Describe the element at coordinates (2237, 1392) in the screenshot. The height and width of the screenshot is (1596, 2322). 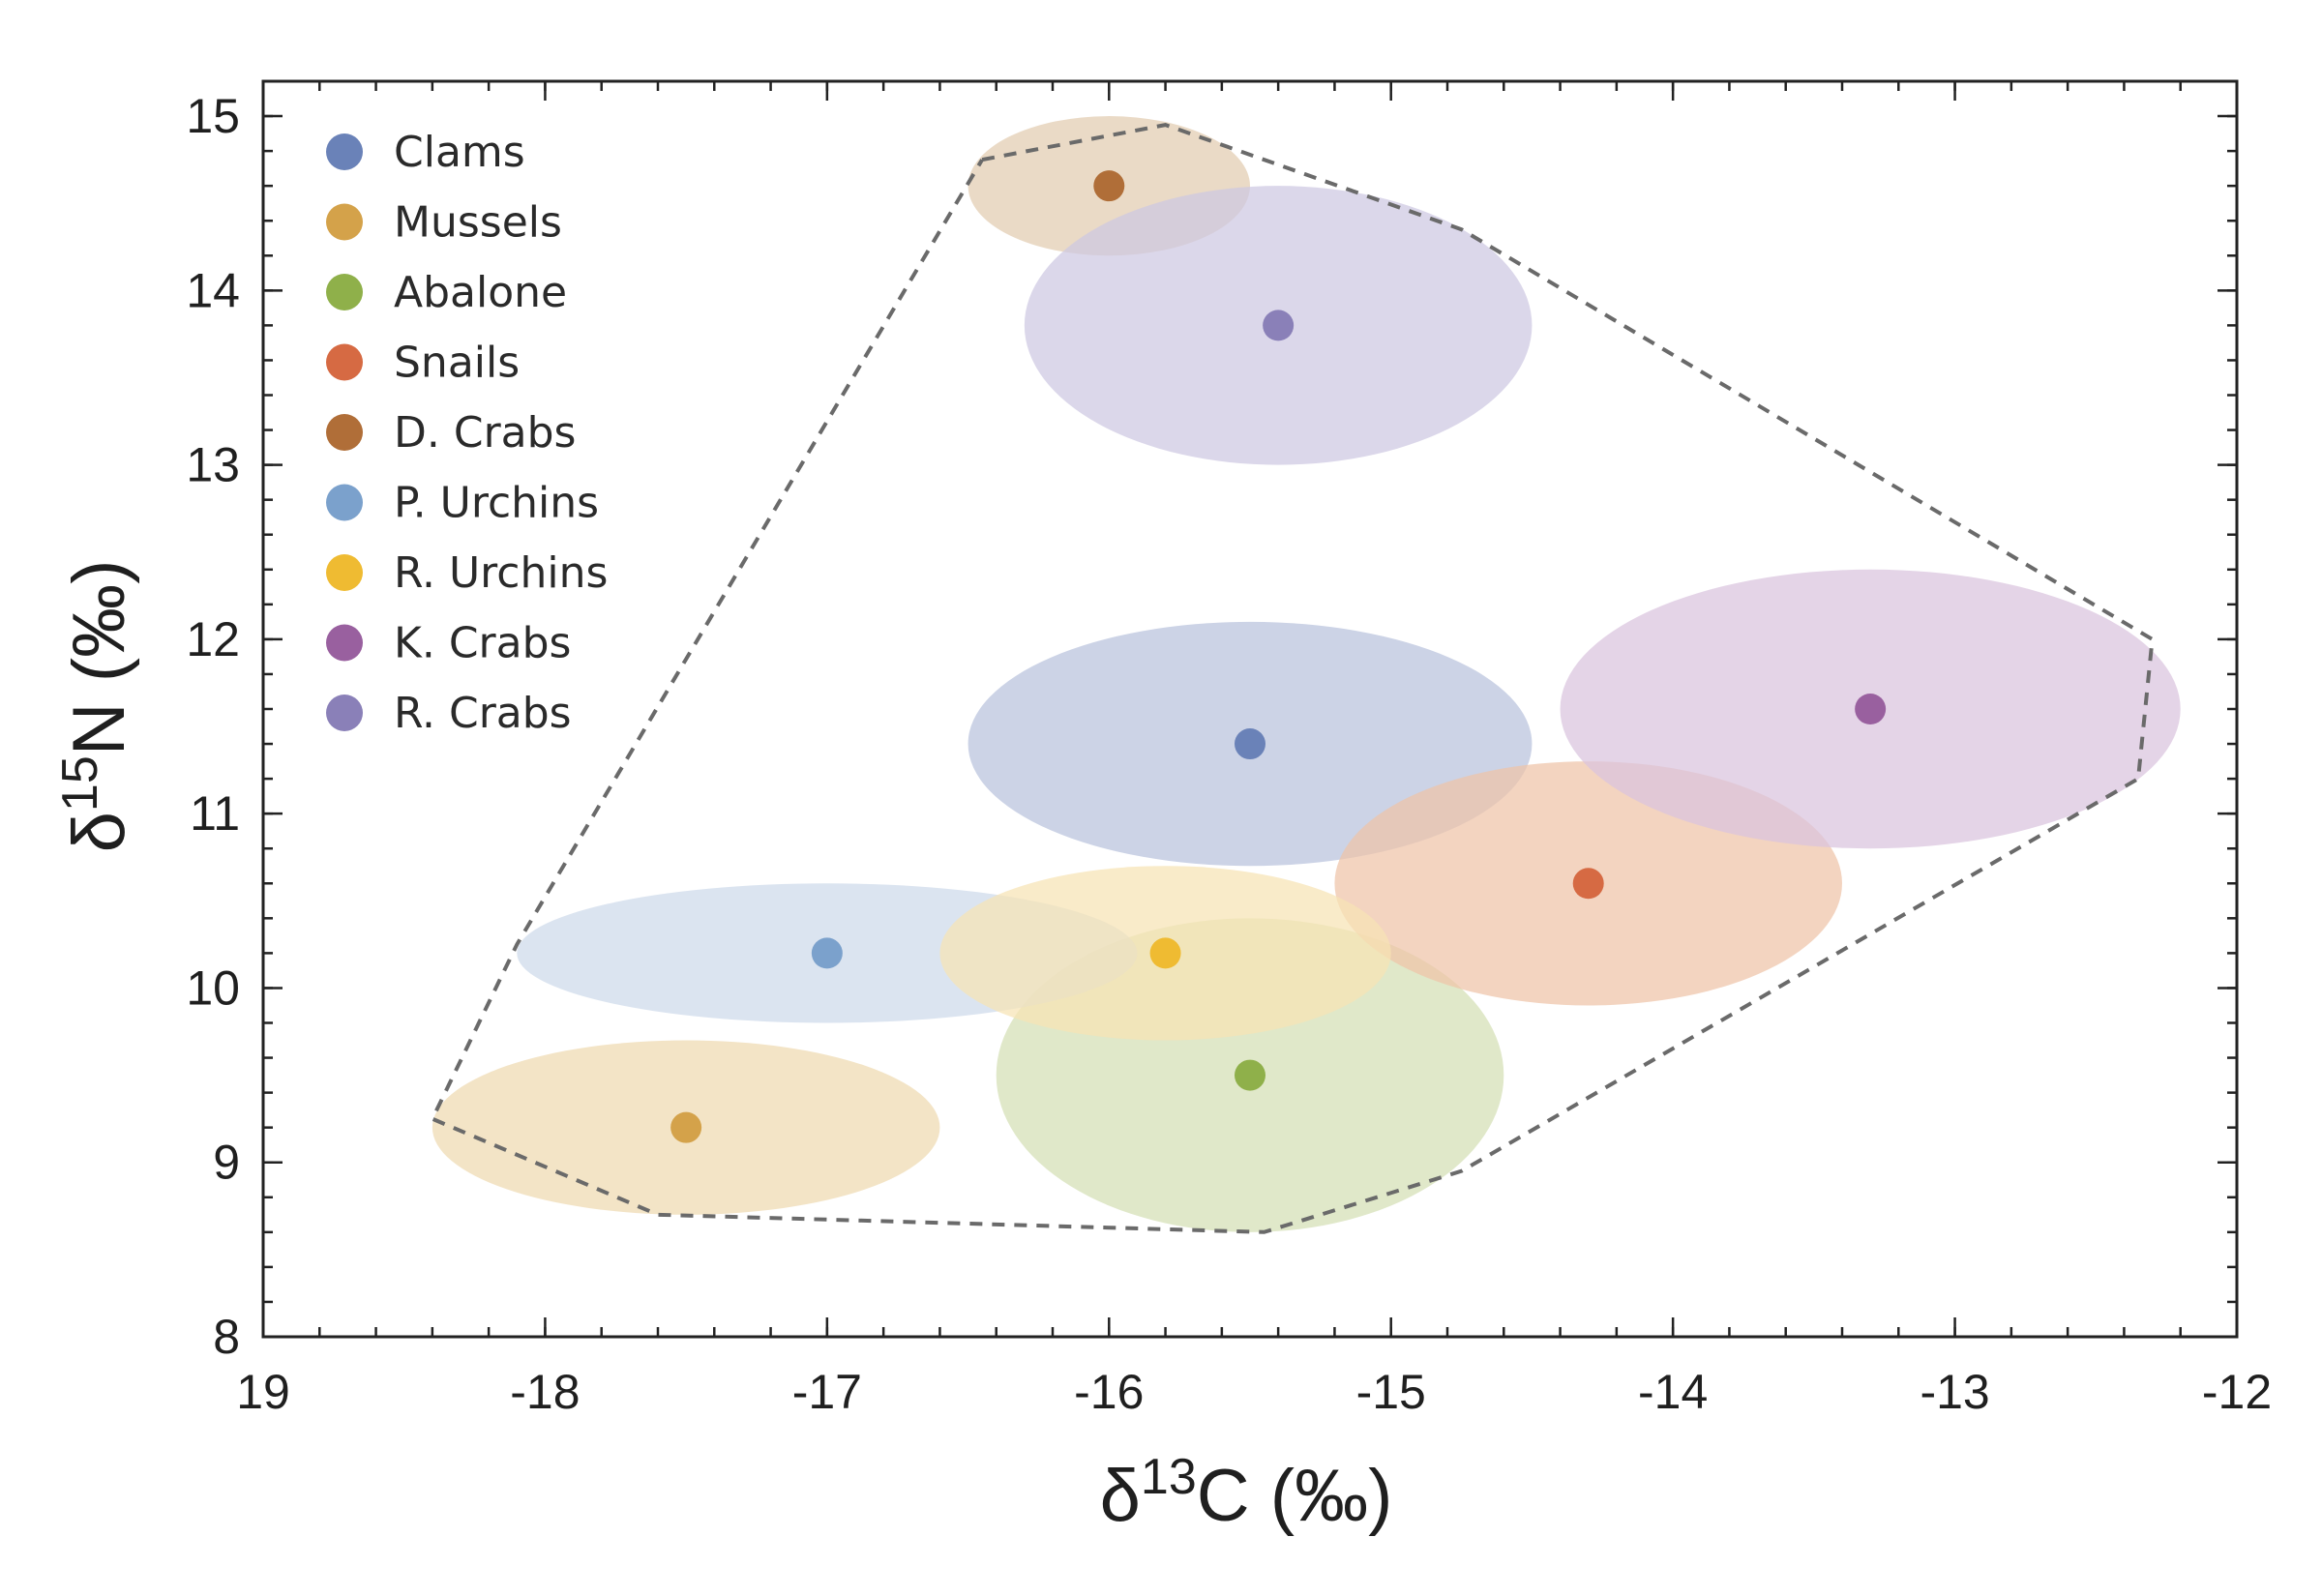
I see `x-tick-label: -12` at that location.